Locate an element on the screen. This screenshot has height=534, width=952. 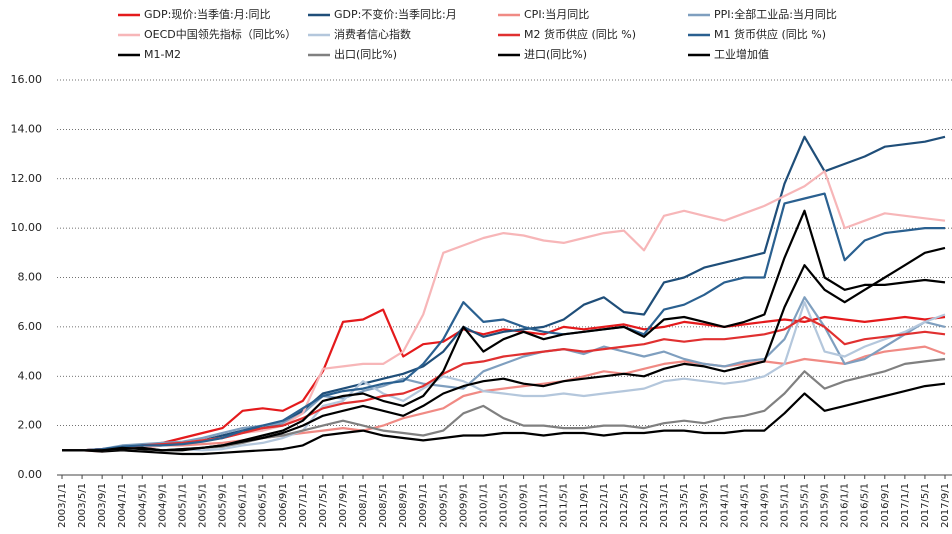
x-tick-label: 2009/1/1 is located at coordinates (423, 505).